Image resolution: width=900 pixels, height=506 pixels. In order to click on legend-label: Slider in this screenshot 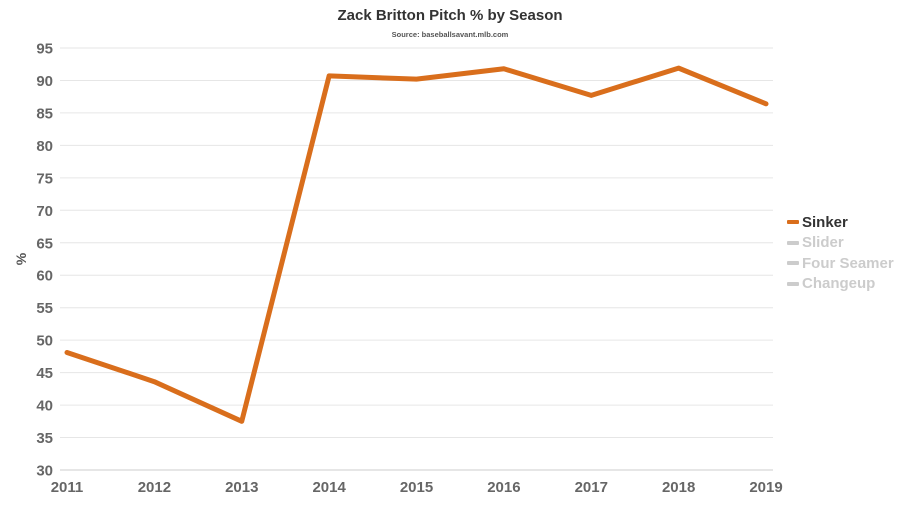, I will do `click(823, 243)`.